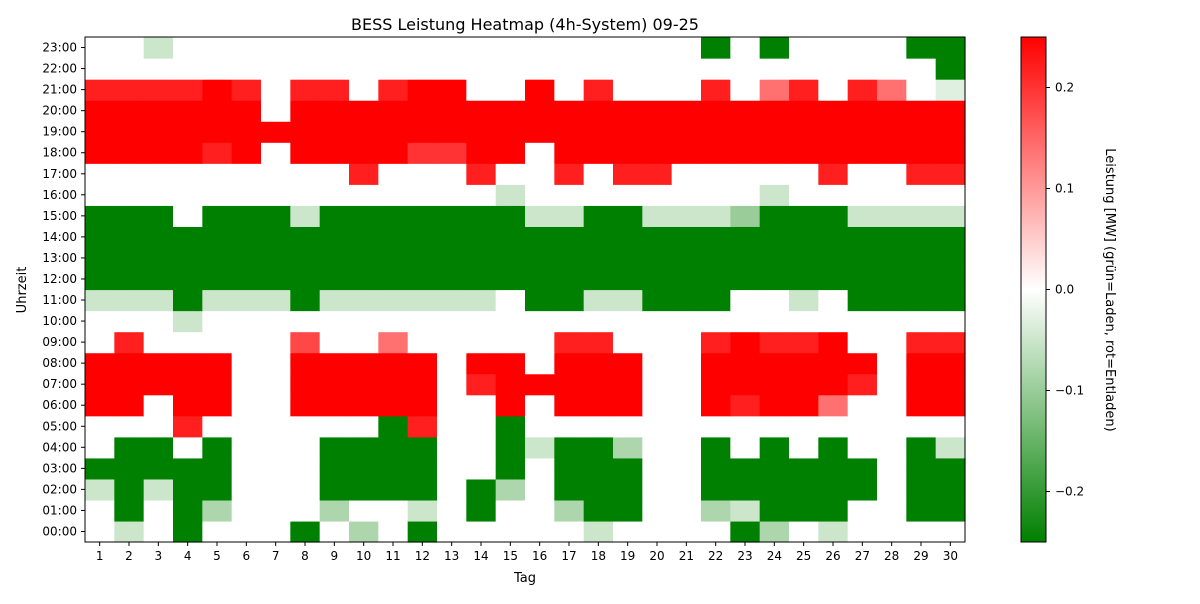  I want to click on x-tick-label: 16, so click(539, 556).